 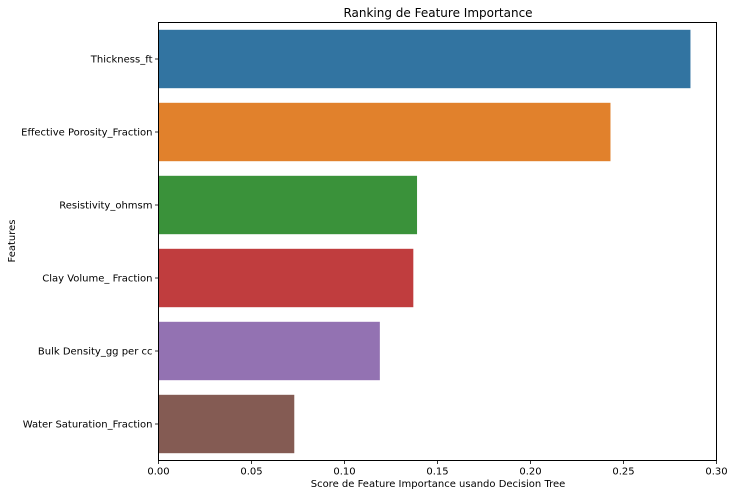 What do you see at coordinates (12, 241) in the screenshot?
I see `y-axis-label: Features` at bounding box center [12, 241].